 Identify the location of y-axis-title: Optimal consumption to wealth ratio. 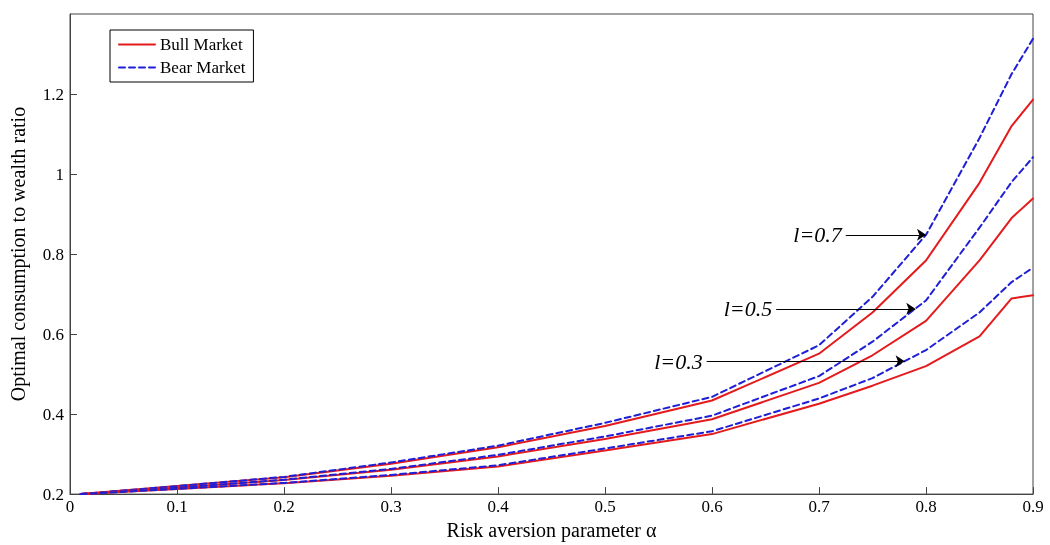
(18, 254).